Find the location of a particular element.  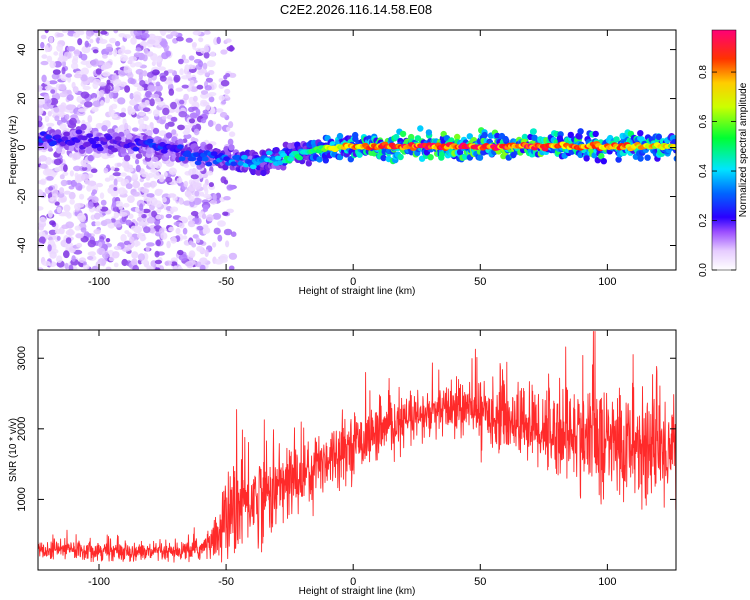

x-tick-label: 100 is located at coordinates (607, 282).